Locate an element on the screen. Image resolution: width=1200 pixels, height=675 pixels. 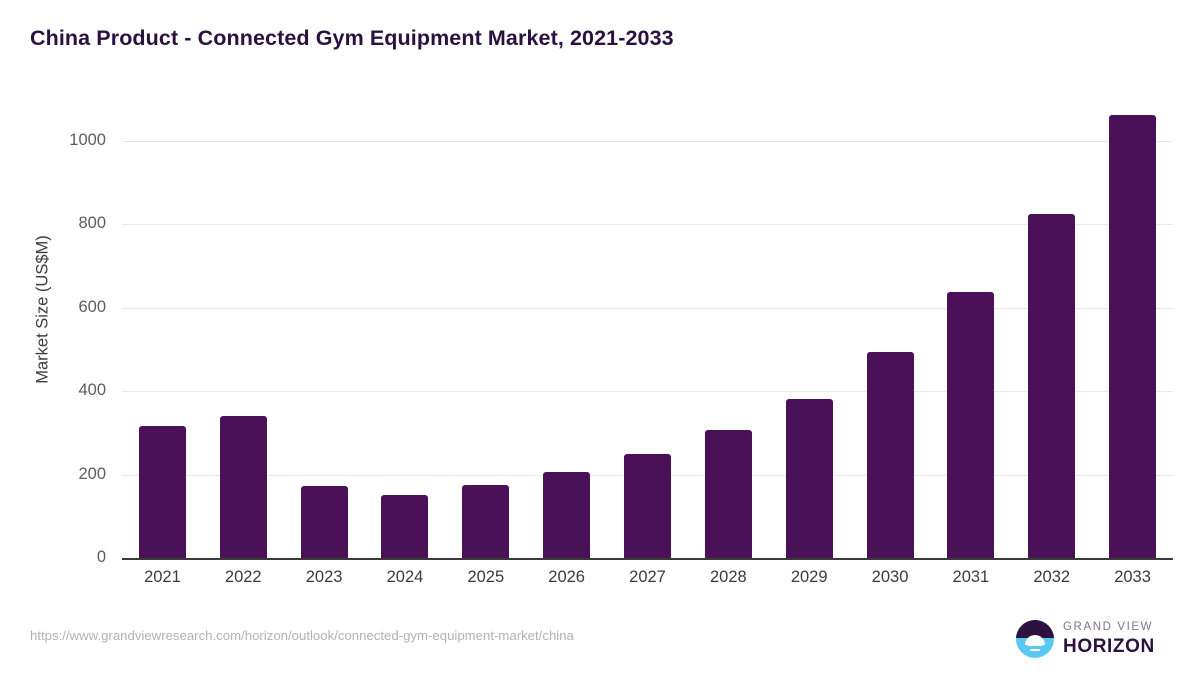
x-tick-label: 2027 is located at coordinates (647, 577).